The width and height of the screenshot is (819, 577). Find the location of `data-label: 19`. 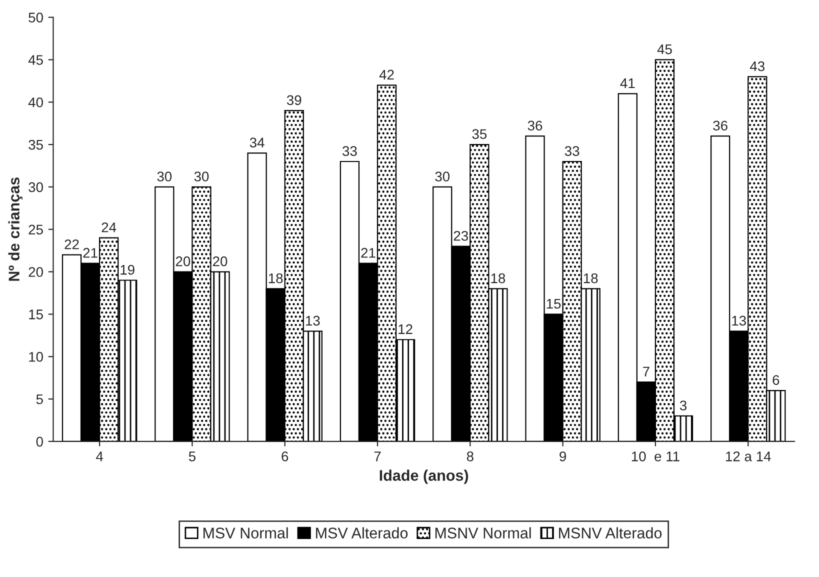

data-label: 19 is located at coordinates (127, 269).